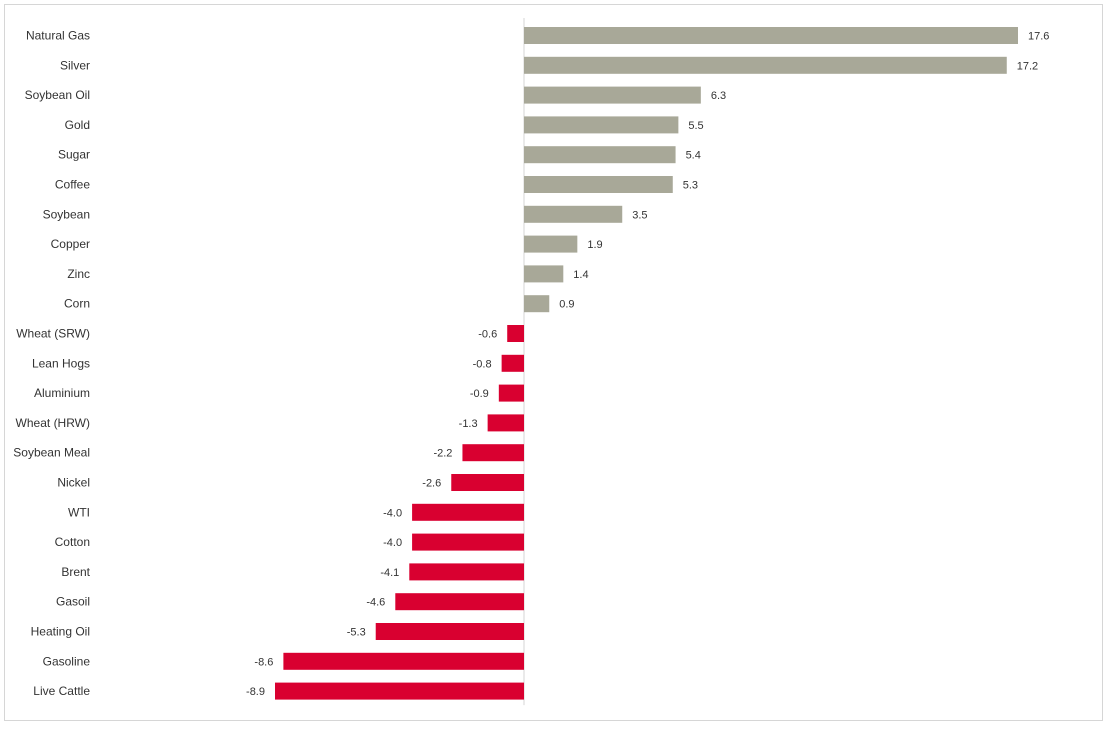 The image size is (1111, 731). Describe the element at coordinates (537, 304) in the screenshot. I see `bar-corn` at that location.